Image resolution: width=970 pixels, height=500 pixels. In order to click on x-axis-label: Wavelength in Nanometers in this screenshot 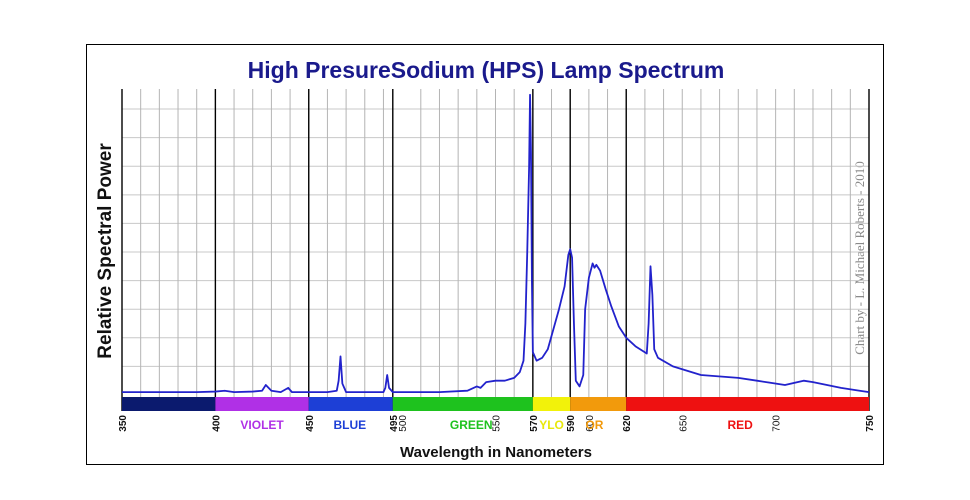, I will do `click(496, 452)`.